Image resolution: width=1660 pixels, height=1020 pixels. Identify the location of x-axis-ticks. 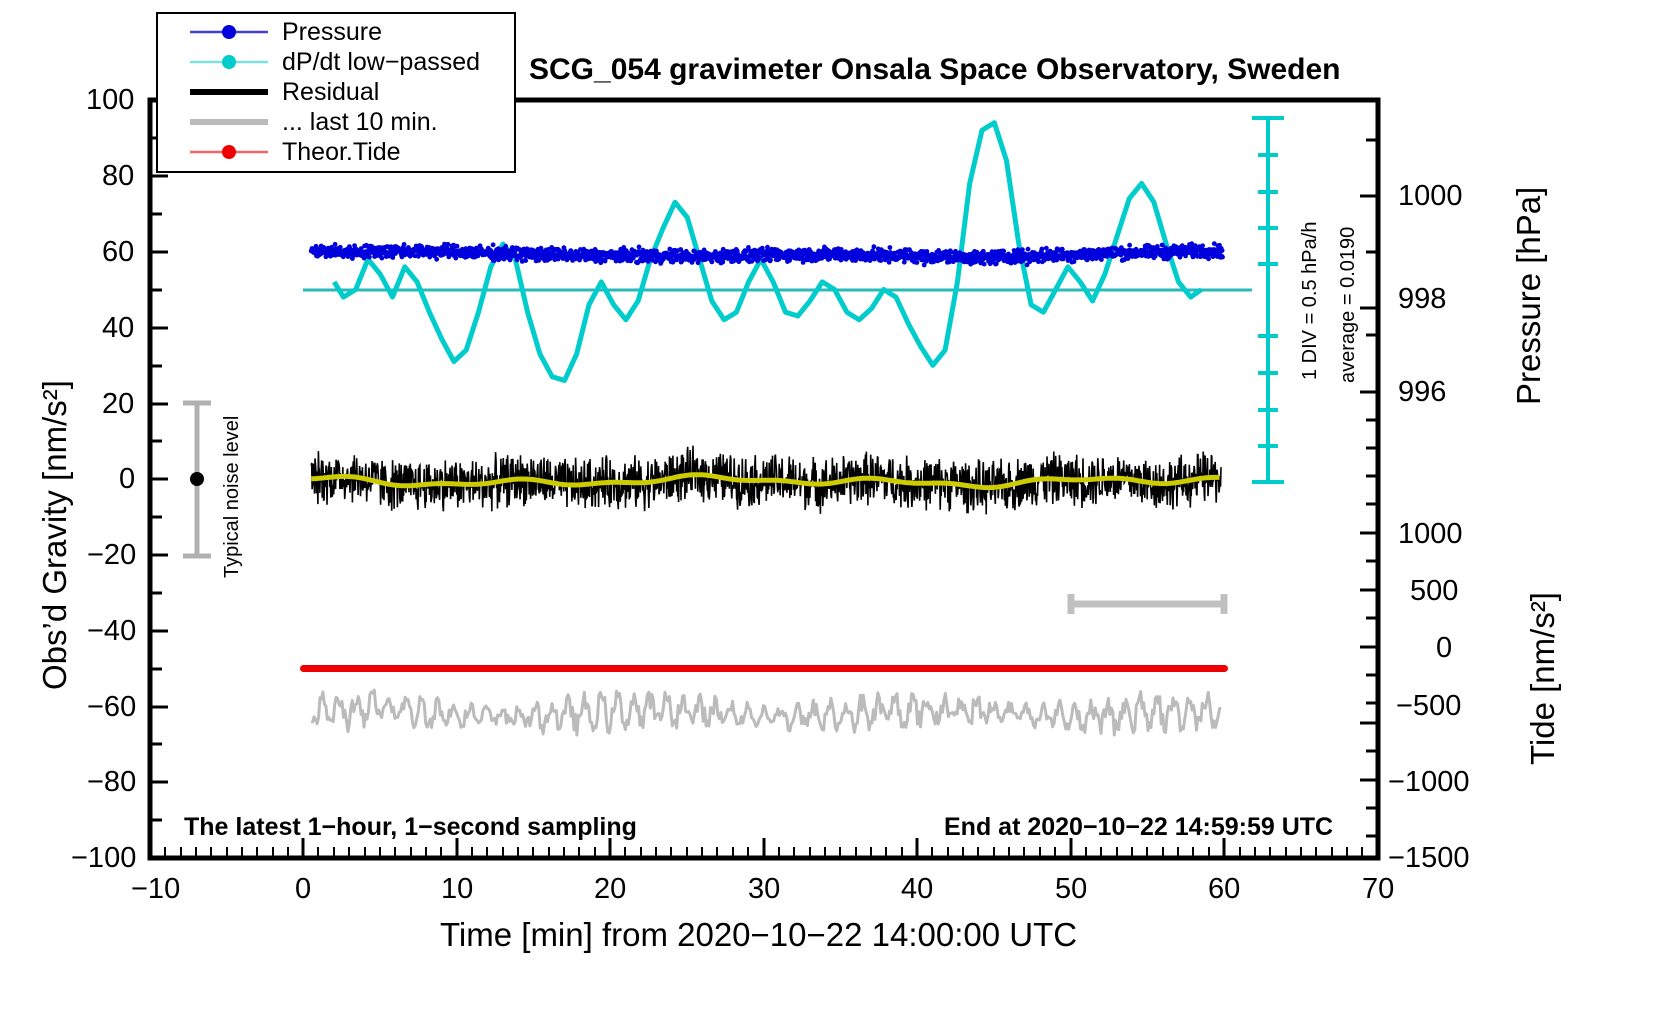
(764, 848).